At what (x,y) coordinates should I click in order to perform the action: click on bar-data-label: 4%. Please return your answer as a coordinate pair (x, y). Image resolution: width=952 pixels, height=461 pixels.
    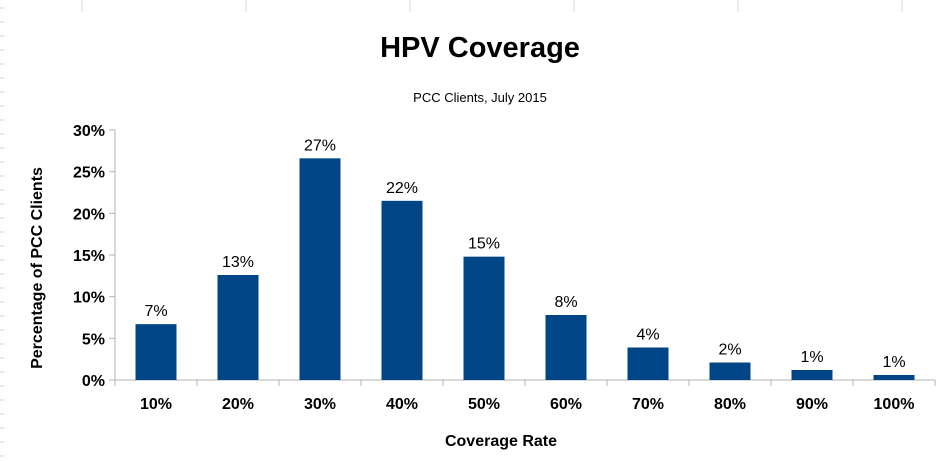
    Looking at the image, I should click on (647, 335).